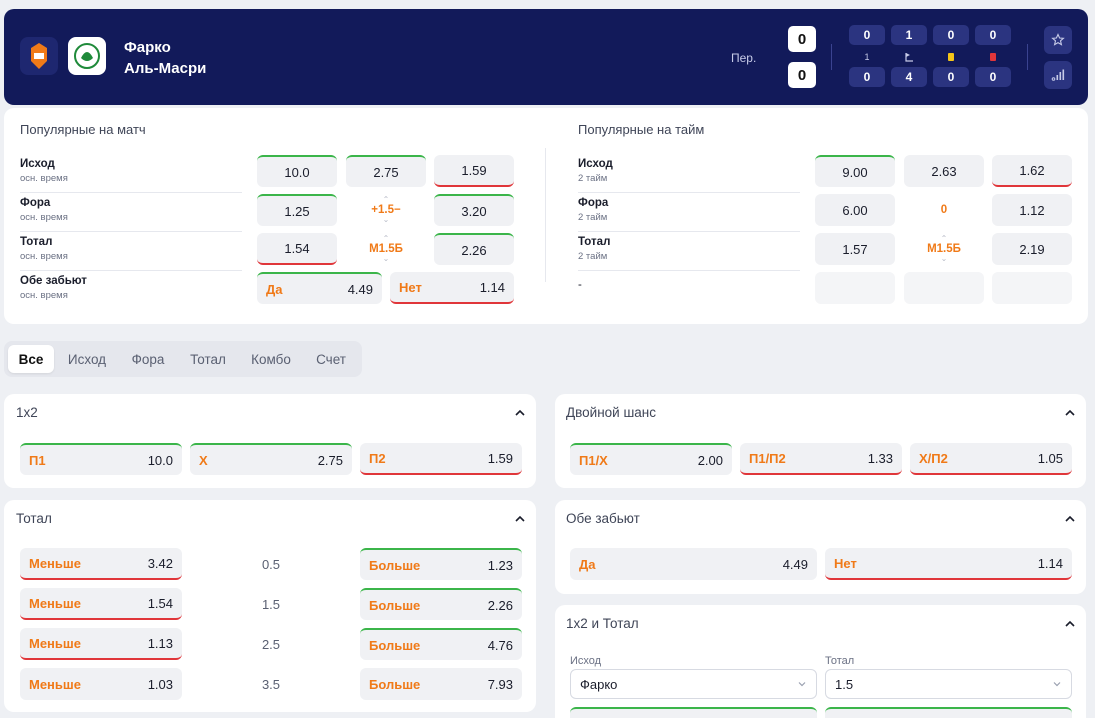 This screenshot has width=1095, height=718. Describe the element at coordinates (395, 605) in the screenshot. I see `option-label: Больше` at that location.